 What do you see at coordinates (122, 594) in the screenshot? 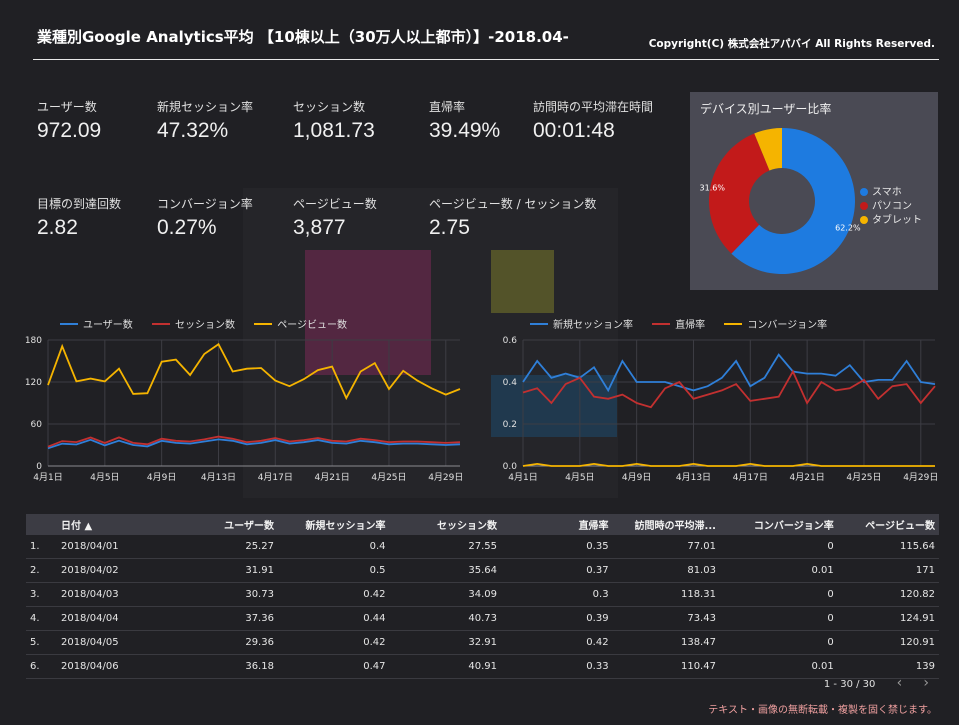
I see `table-cell: 2018/04/03` at bounding box center [122, 594].